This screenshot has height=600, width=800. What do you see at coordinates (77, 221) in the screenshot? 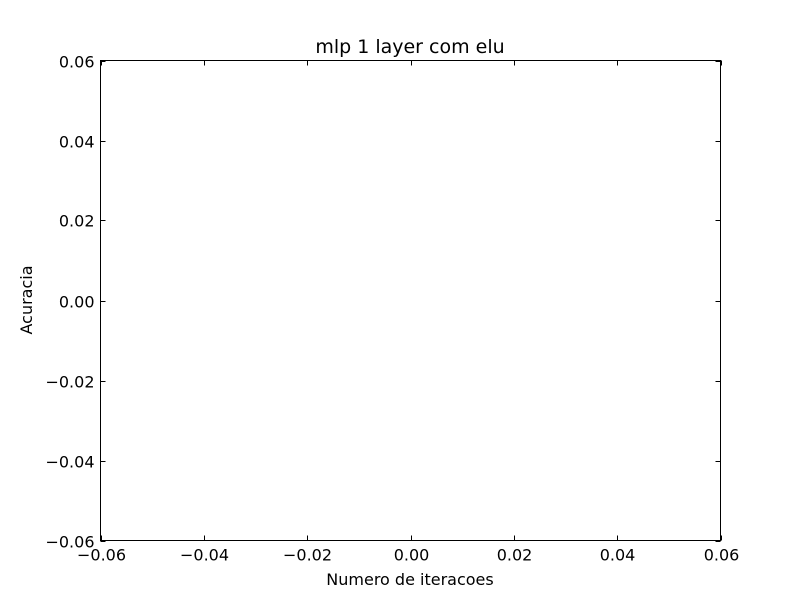
I see `y-tick-label: 0.02` at bounding box center [77, 221].